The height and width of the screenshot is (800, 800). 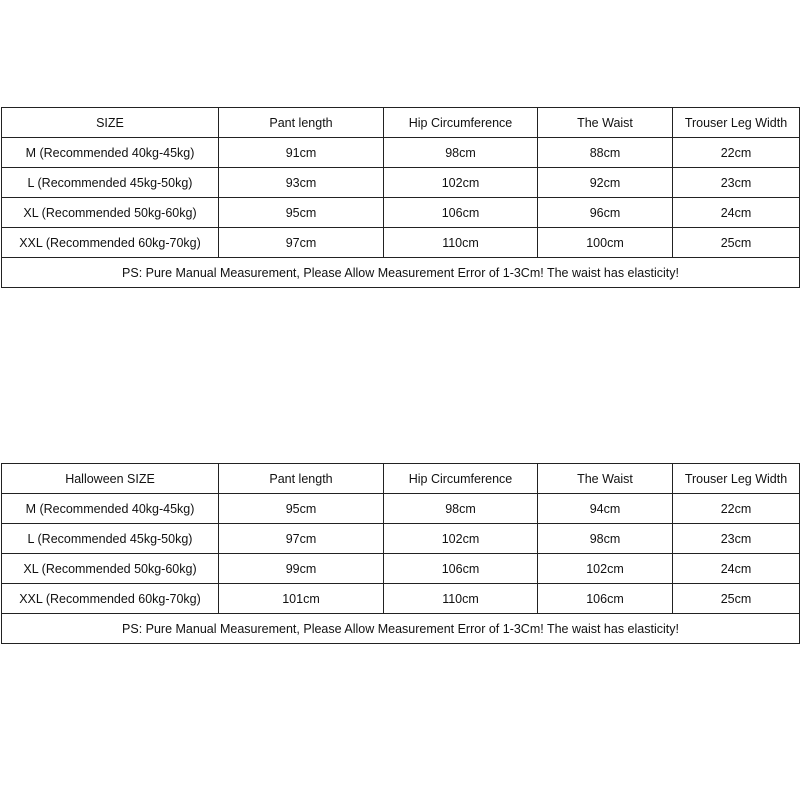 What do you see at coordinates (605, 182) in the screenshot?
I see `table-cell: 92cm` at bounding box center [605, 182].